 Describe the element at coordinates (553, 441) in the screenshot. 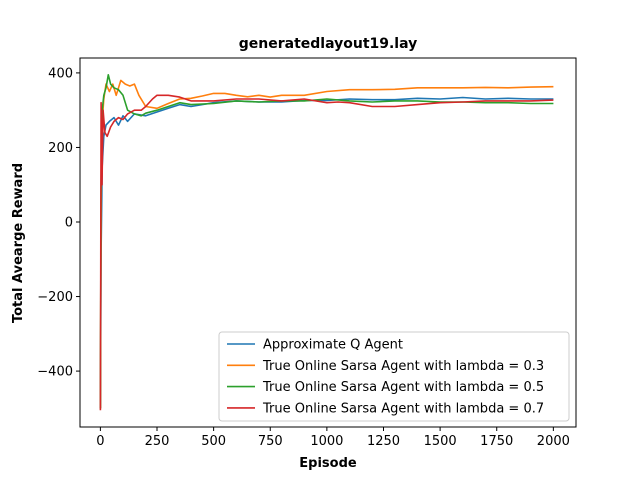

I see `x-tick-label: 2000` at that location.